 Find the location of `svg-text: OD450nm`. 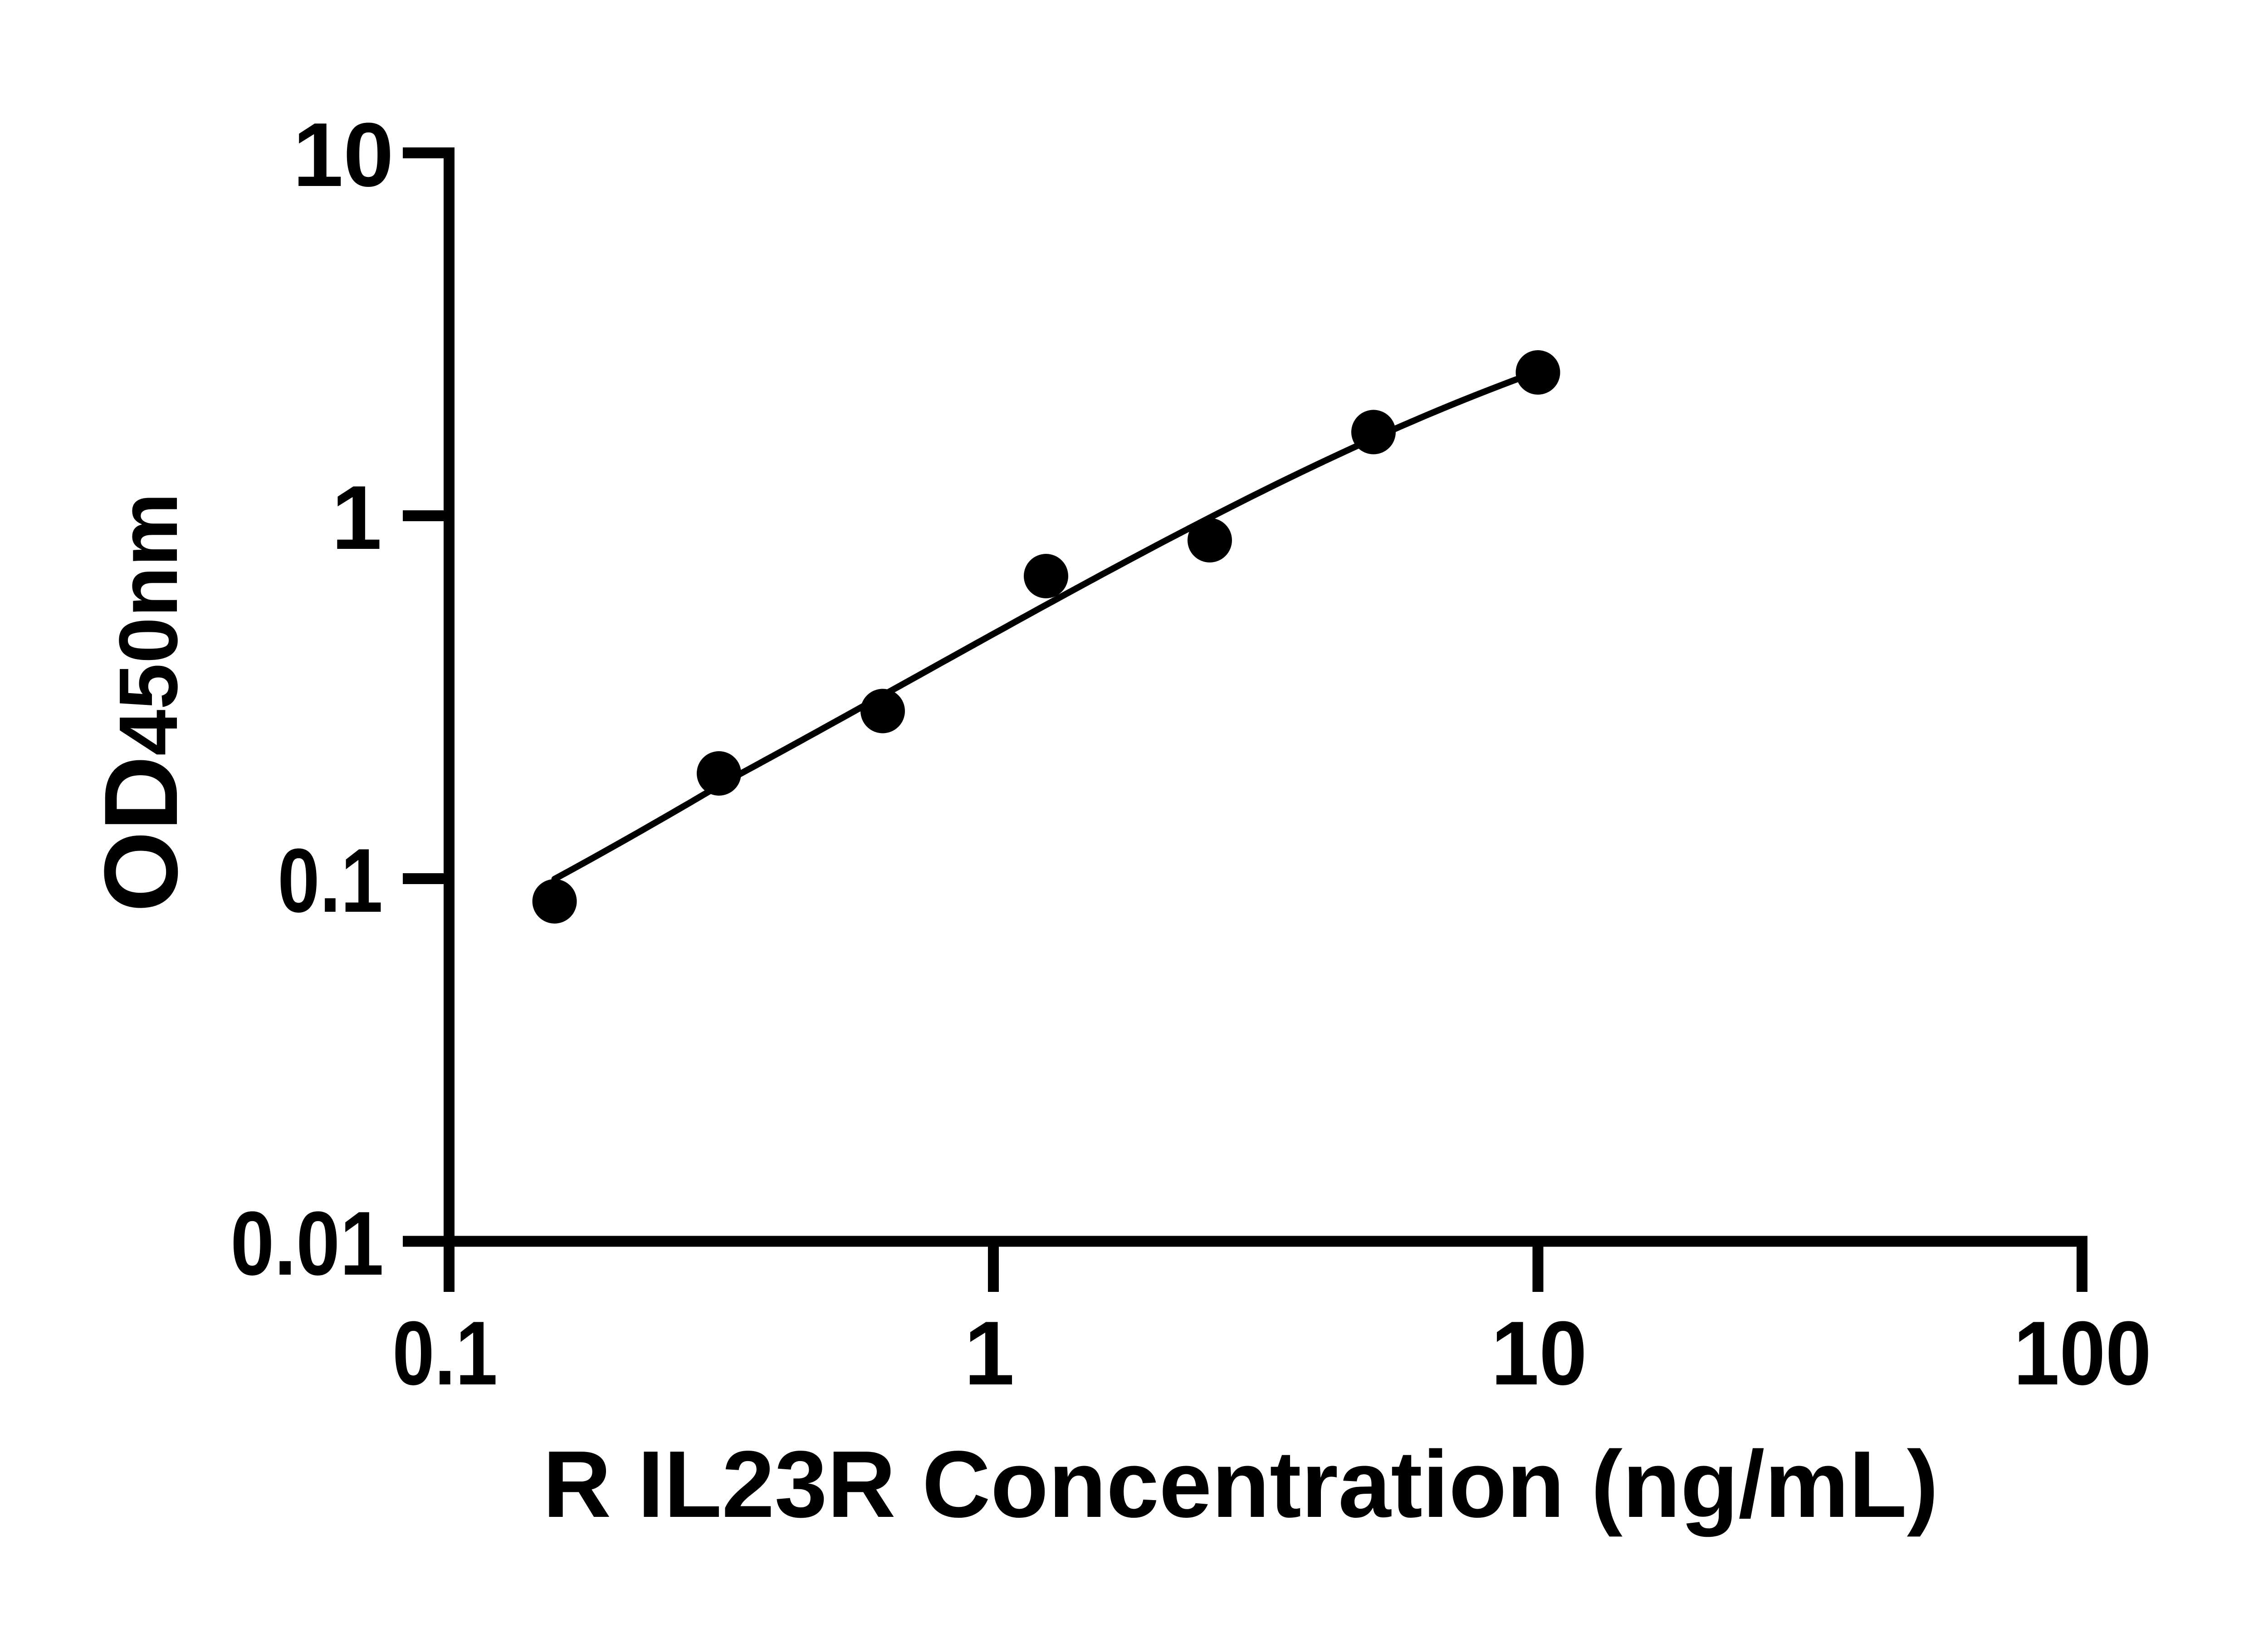

svg-text: OD450nm is located at coordinates (141, 702).